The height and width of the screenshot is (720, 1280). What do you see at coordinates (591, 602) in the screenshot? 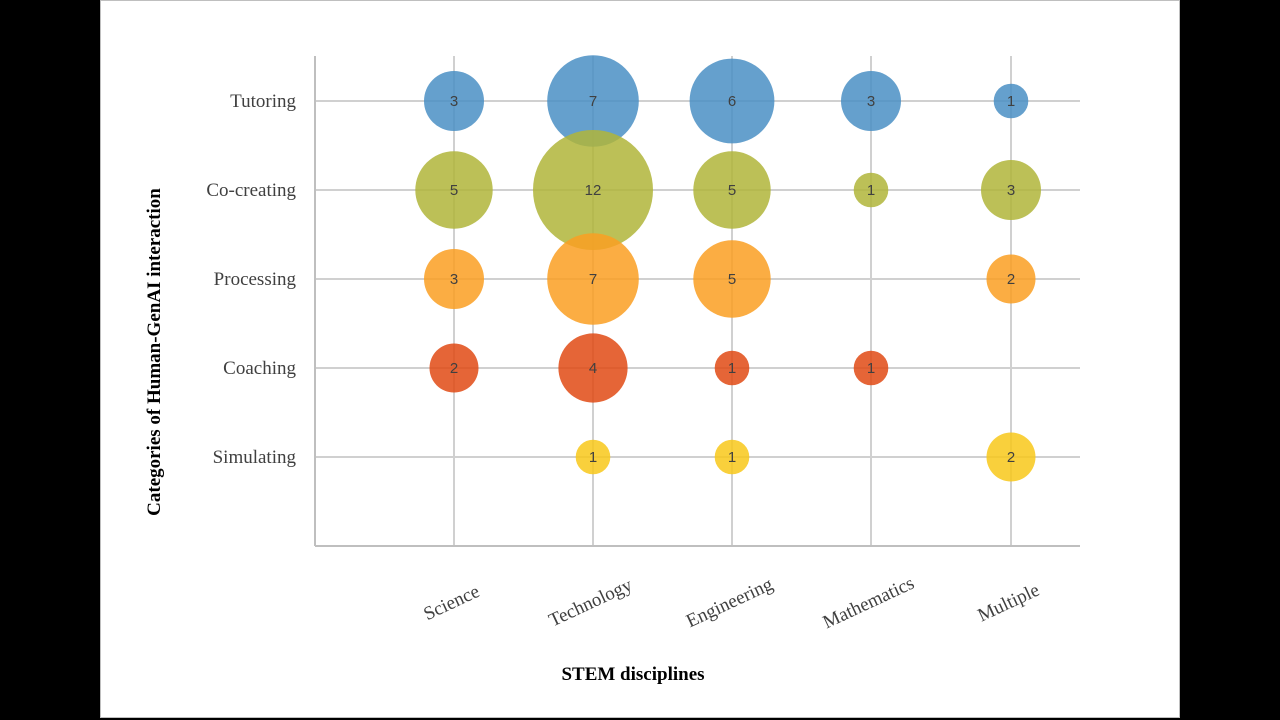
I see `x-tick-label: Technology` at bounding box center [591, 602].